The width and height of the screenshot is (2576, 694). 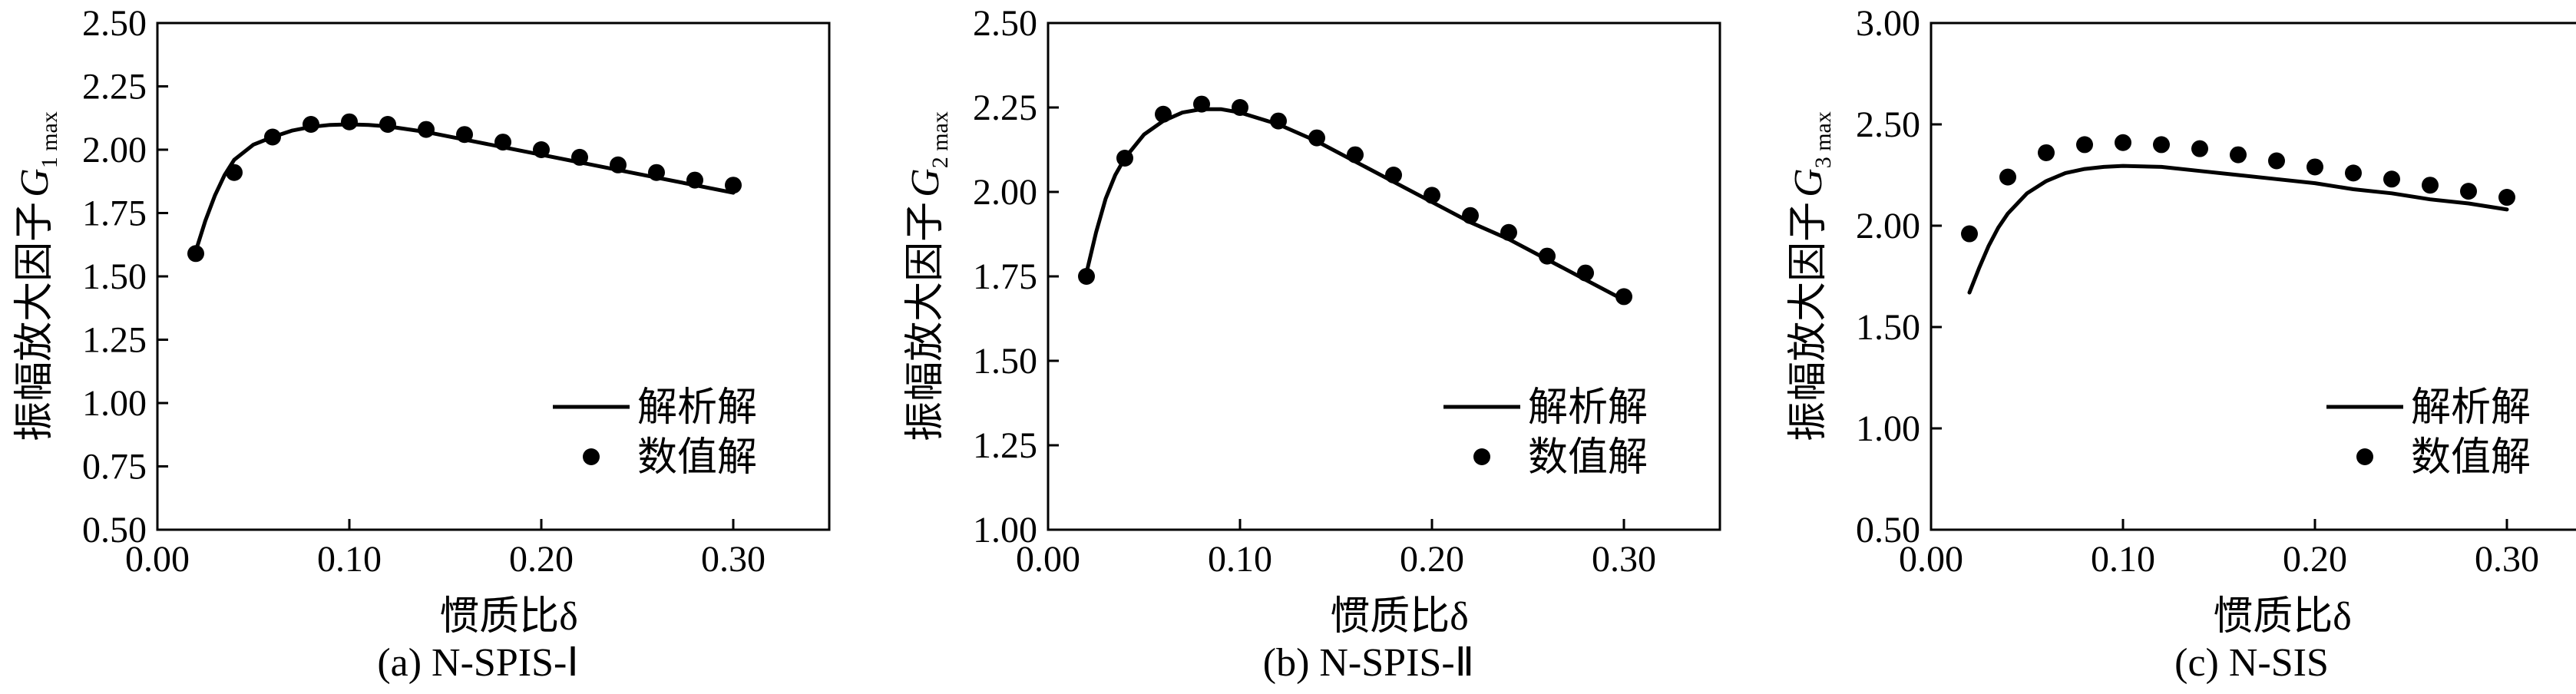 What do you see at coordinates (1888, 23) in the screenshot?
I see `y-tick-label: 3.00` at bounding box center [1888, 23].